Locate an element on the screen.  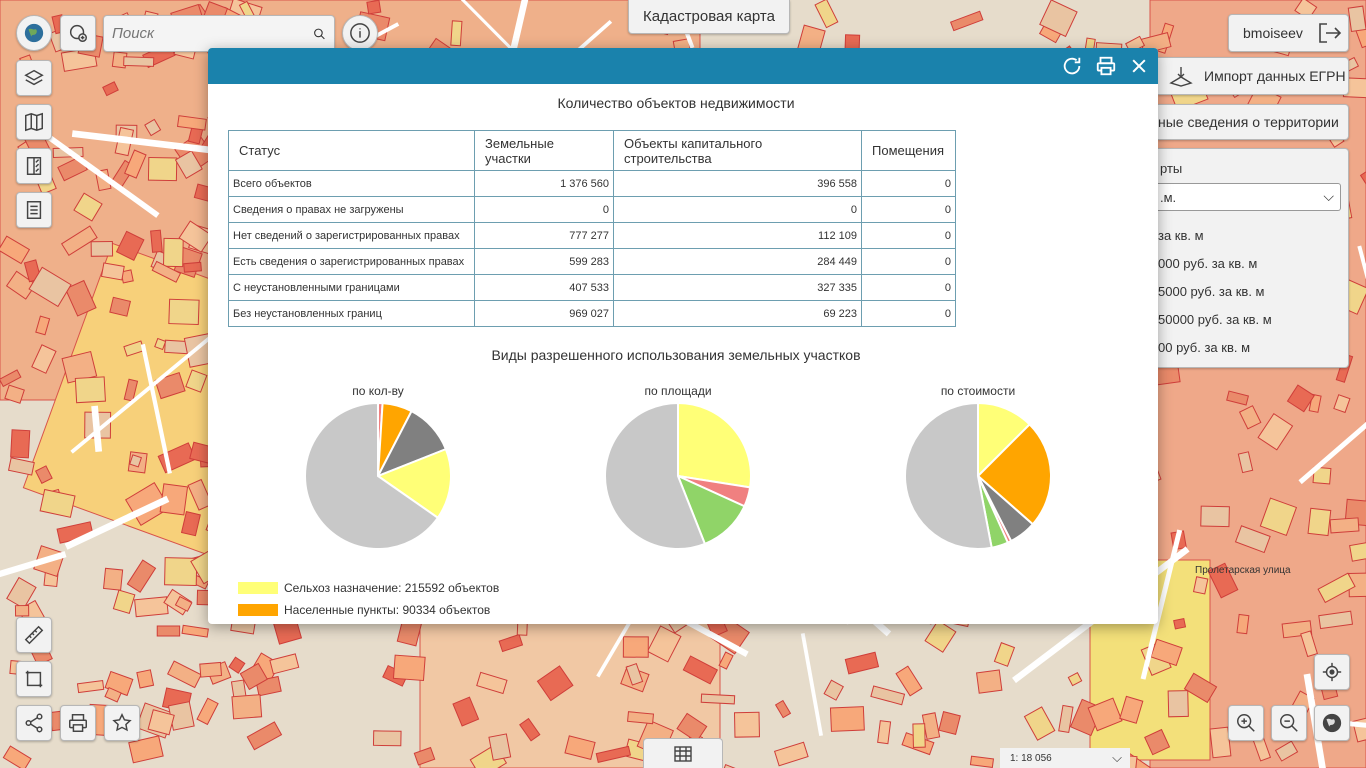
basemap-button is located at coordinates (34, 122).